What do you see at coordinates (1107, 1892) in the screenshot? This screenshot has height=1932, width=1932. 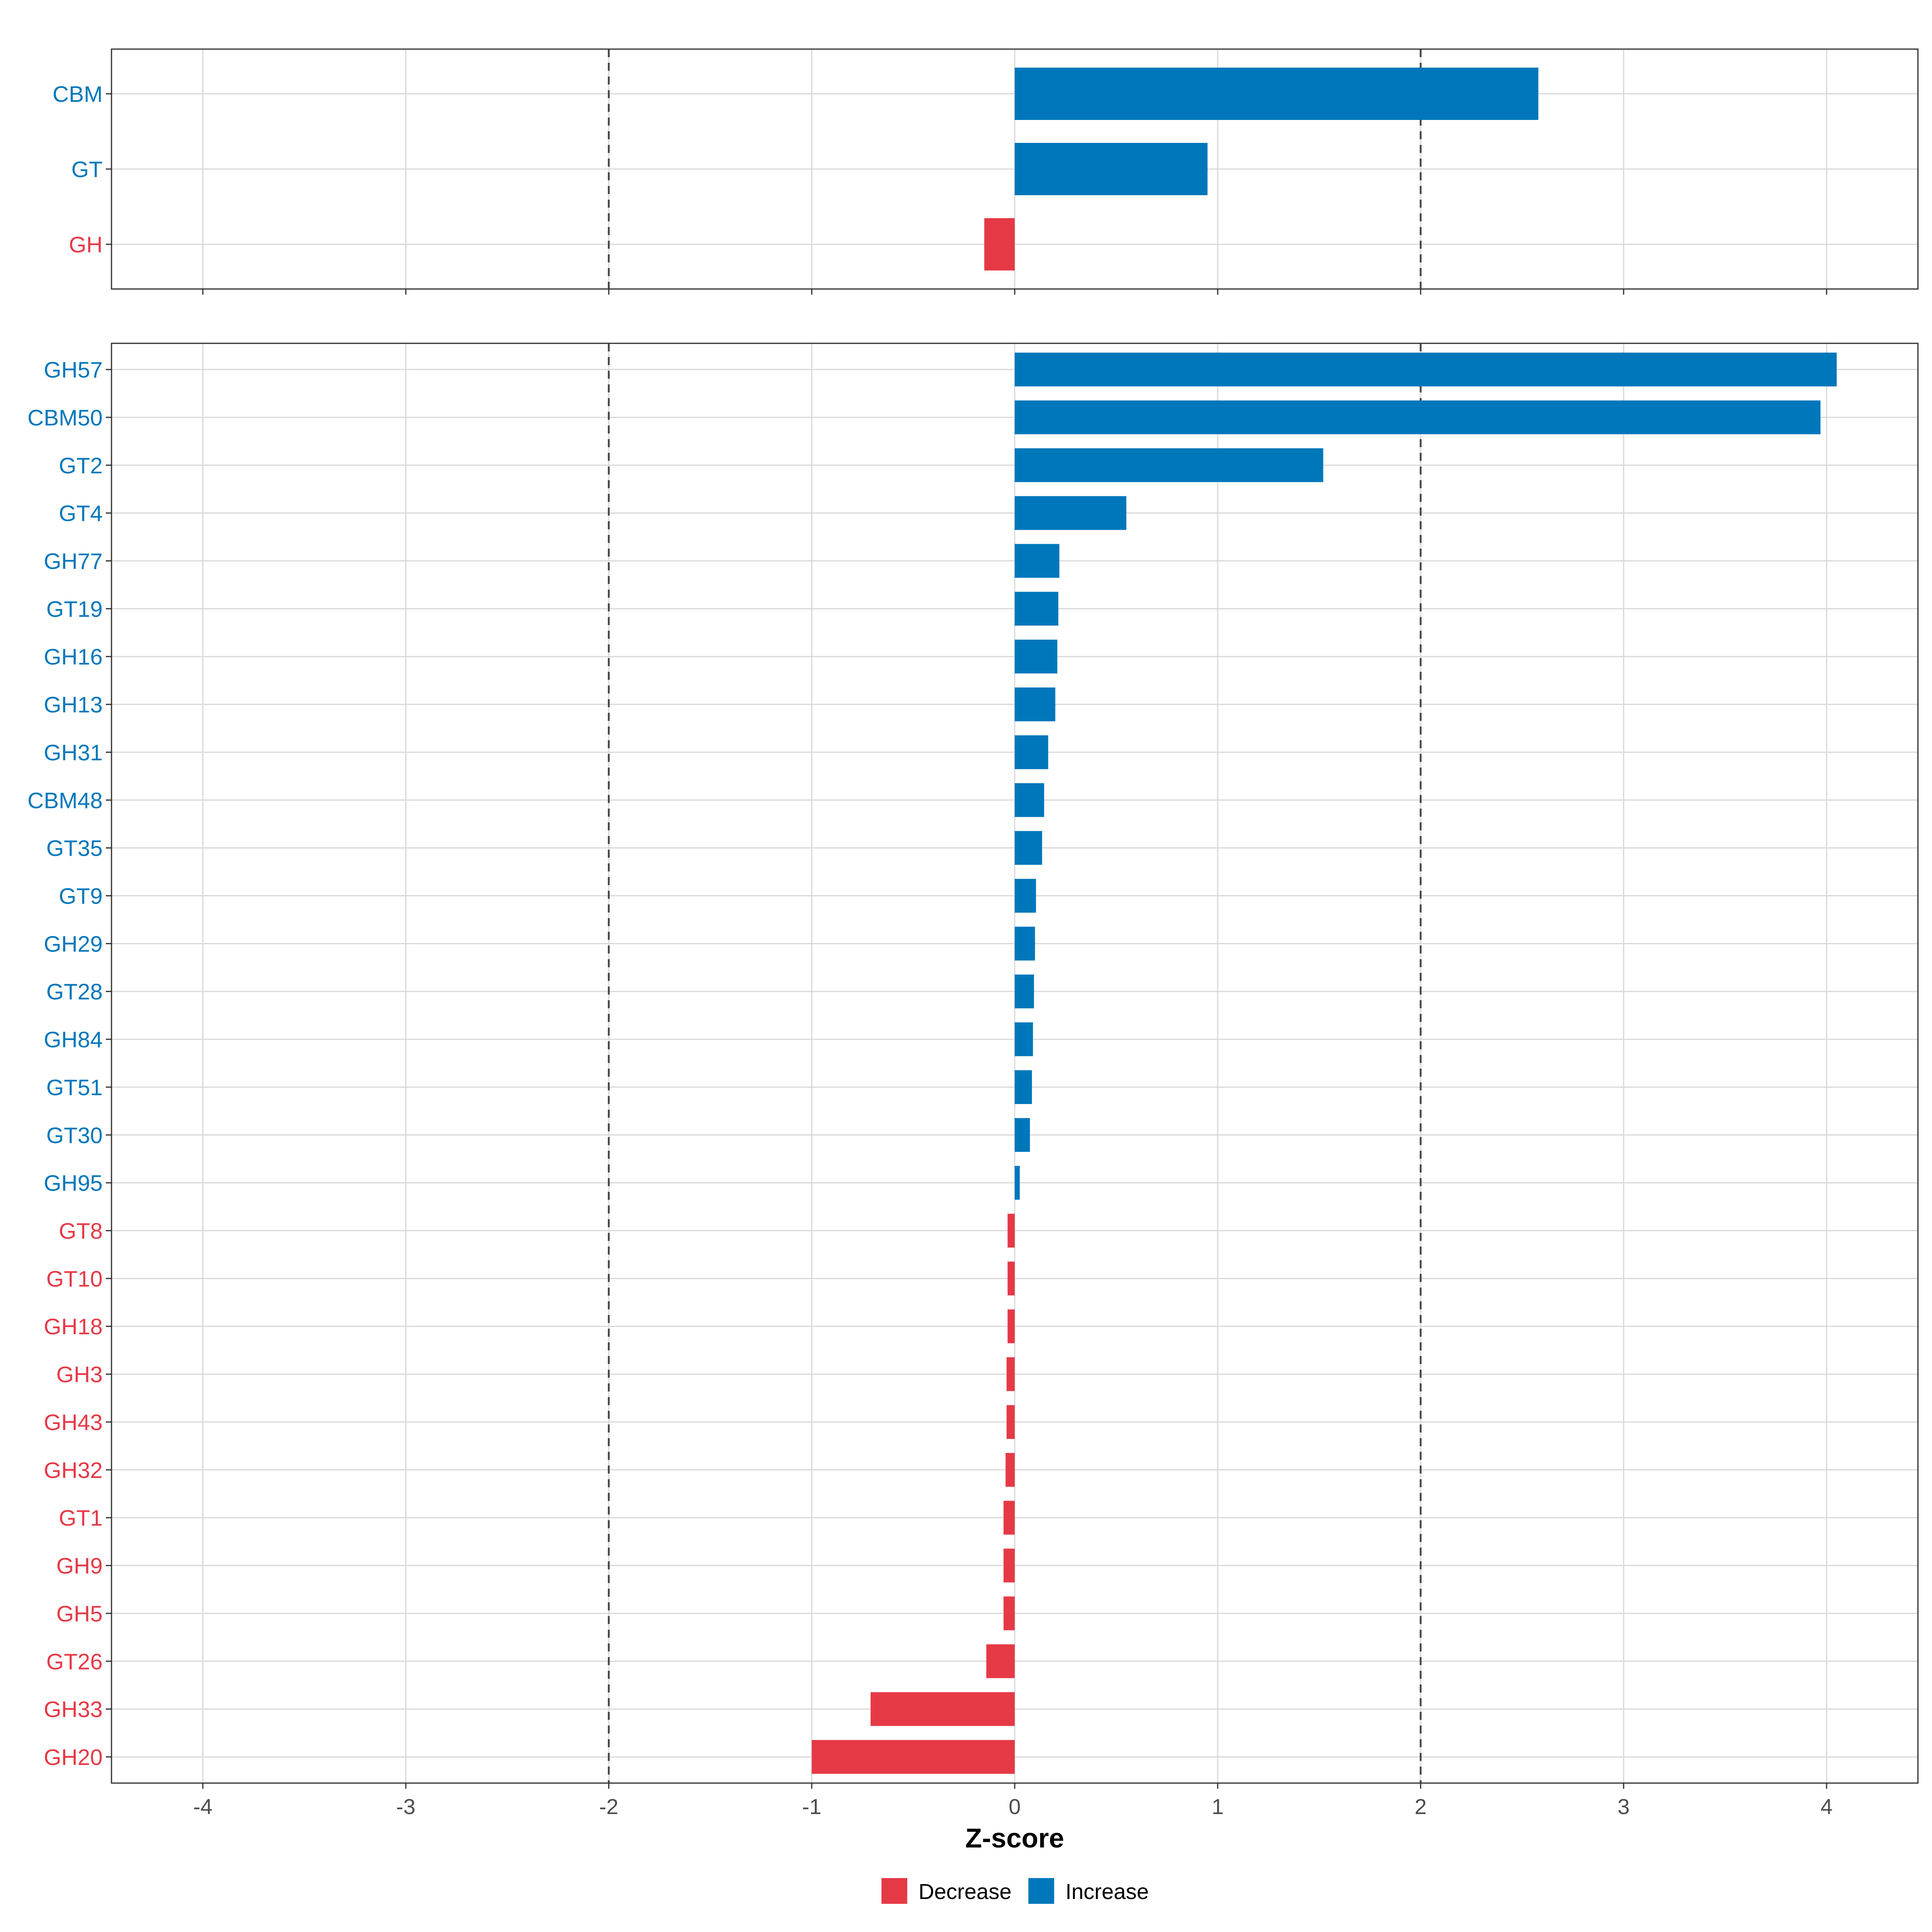 I see `legend-label-increase: Increase` at bounding box center [1107, 1892].